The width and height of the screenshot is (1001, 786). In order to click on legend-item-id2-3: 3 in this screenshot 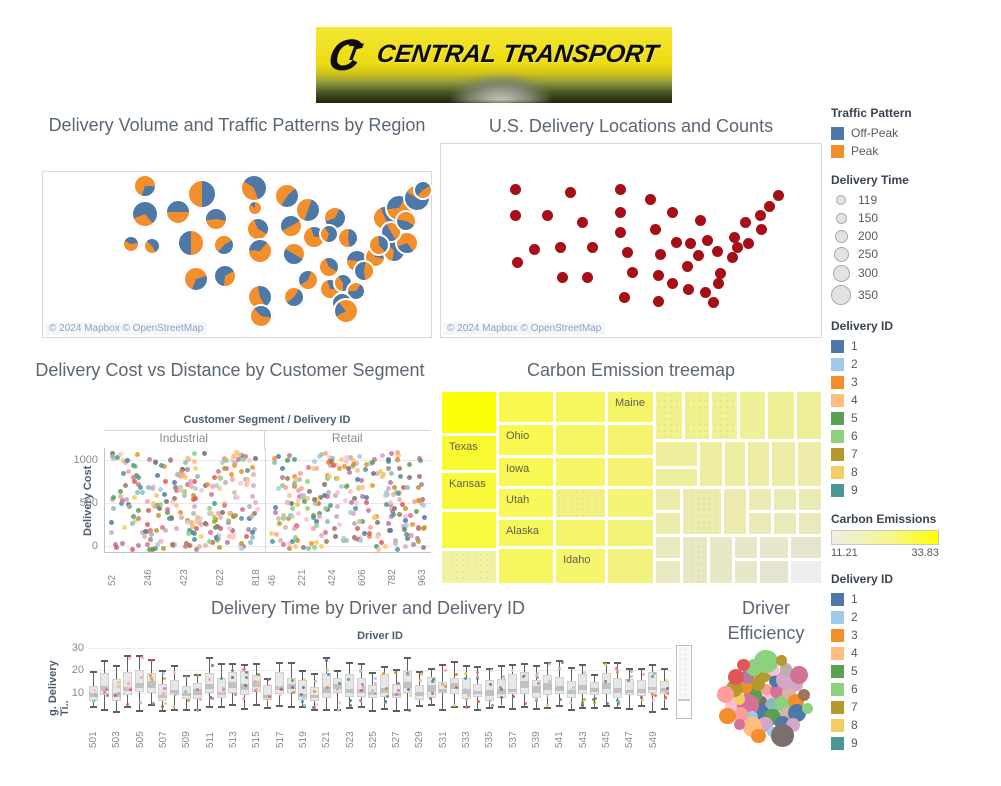, I will do `click(915, 635)`.